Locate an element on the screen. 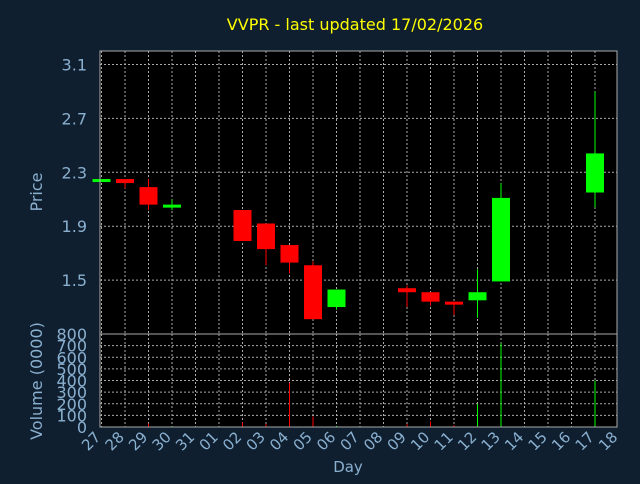  volume-axis-label: Volume (0000) is located at coordinates (36, 381).